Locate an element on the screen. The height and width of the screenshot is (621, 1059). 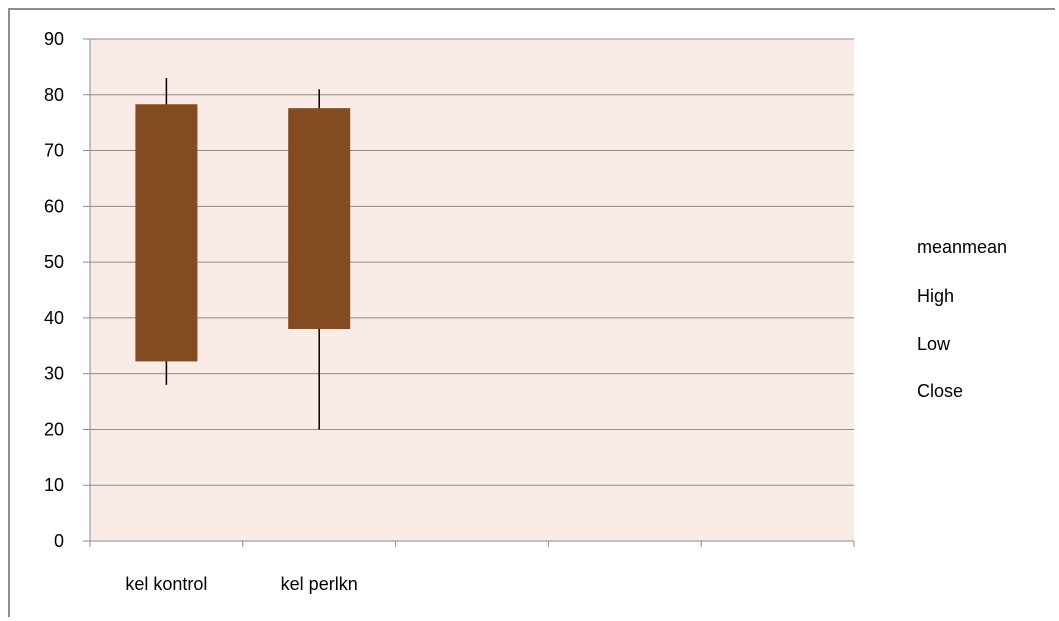
y-tick-label: 90 is located at coordinates (54, 39).